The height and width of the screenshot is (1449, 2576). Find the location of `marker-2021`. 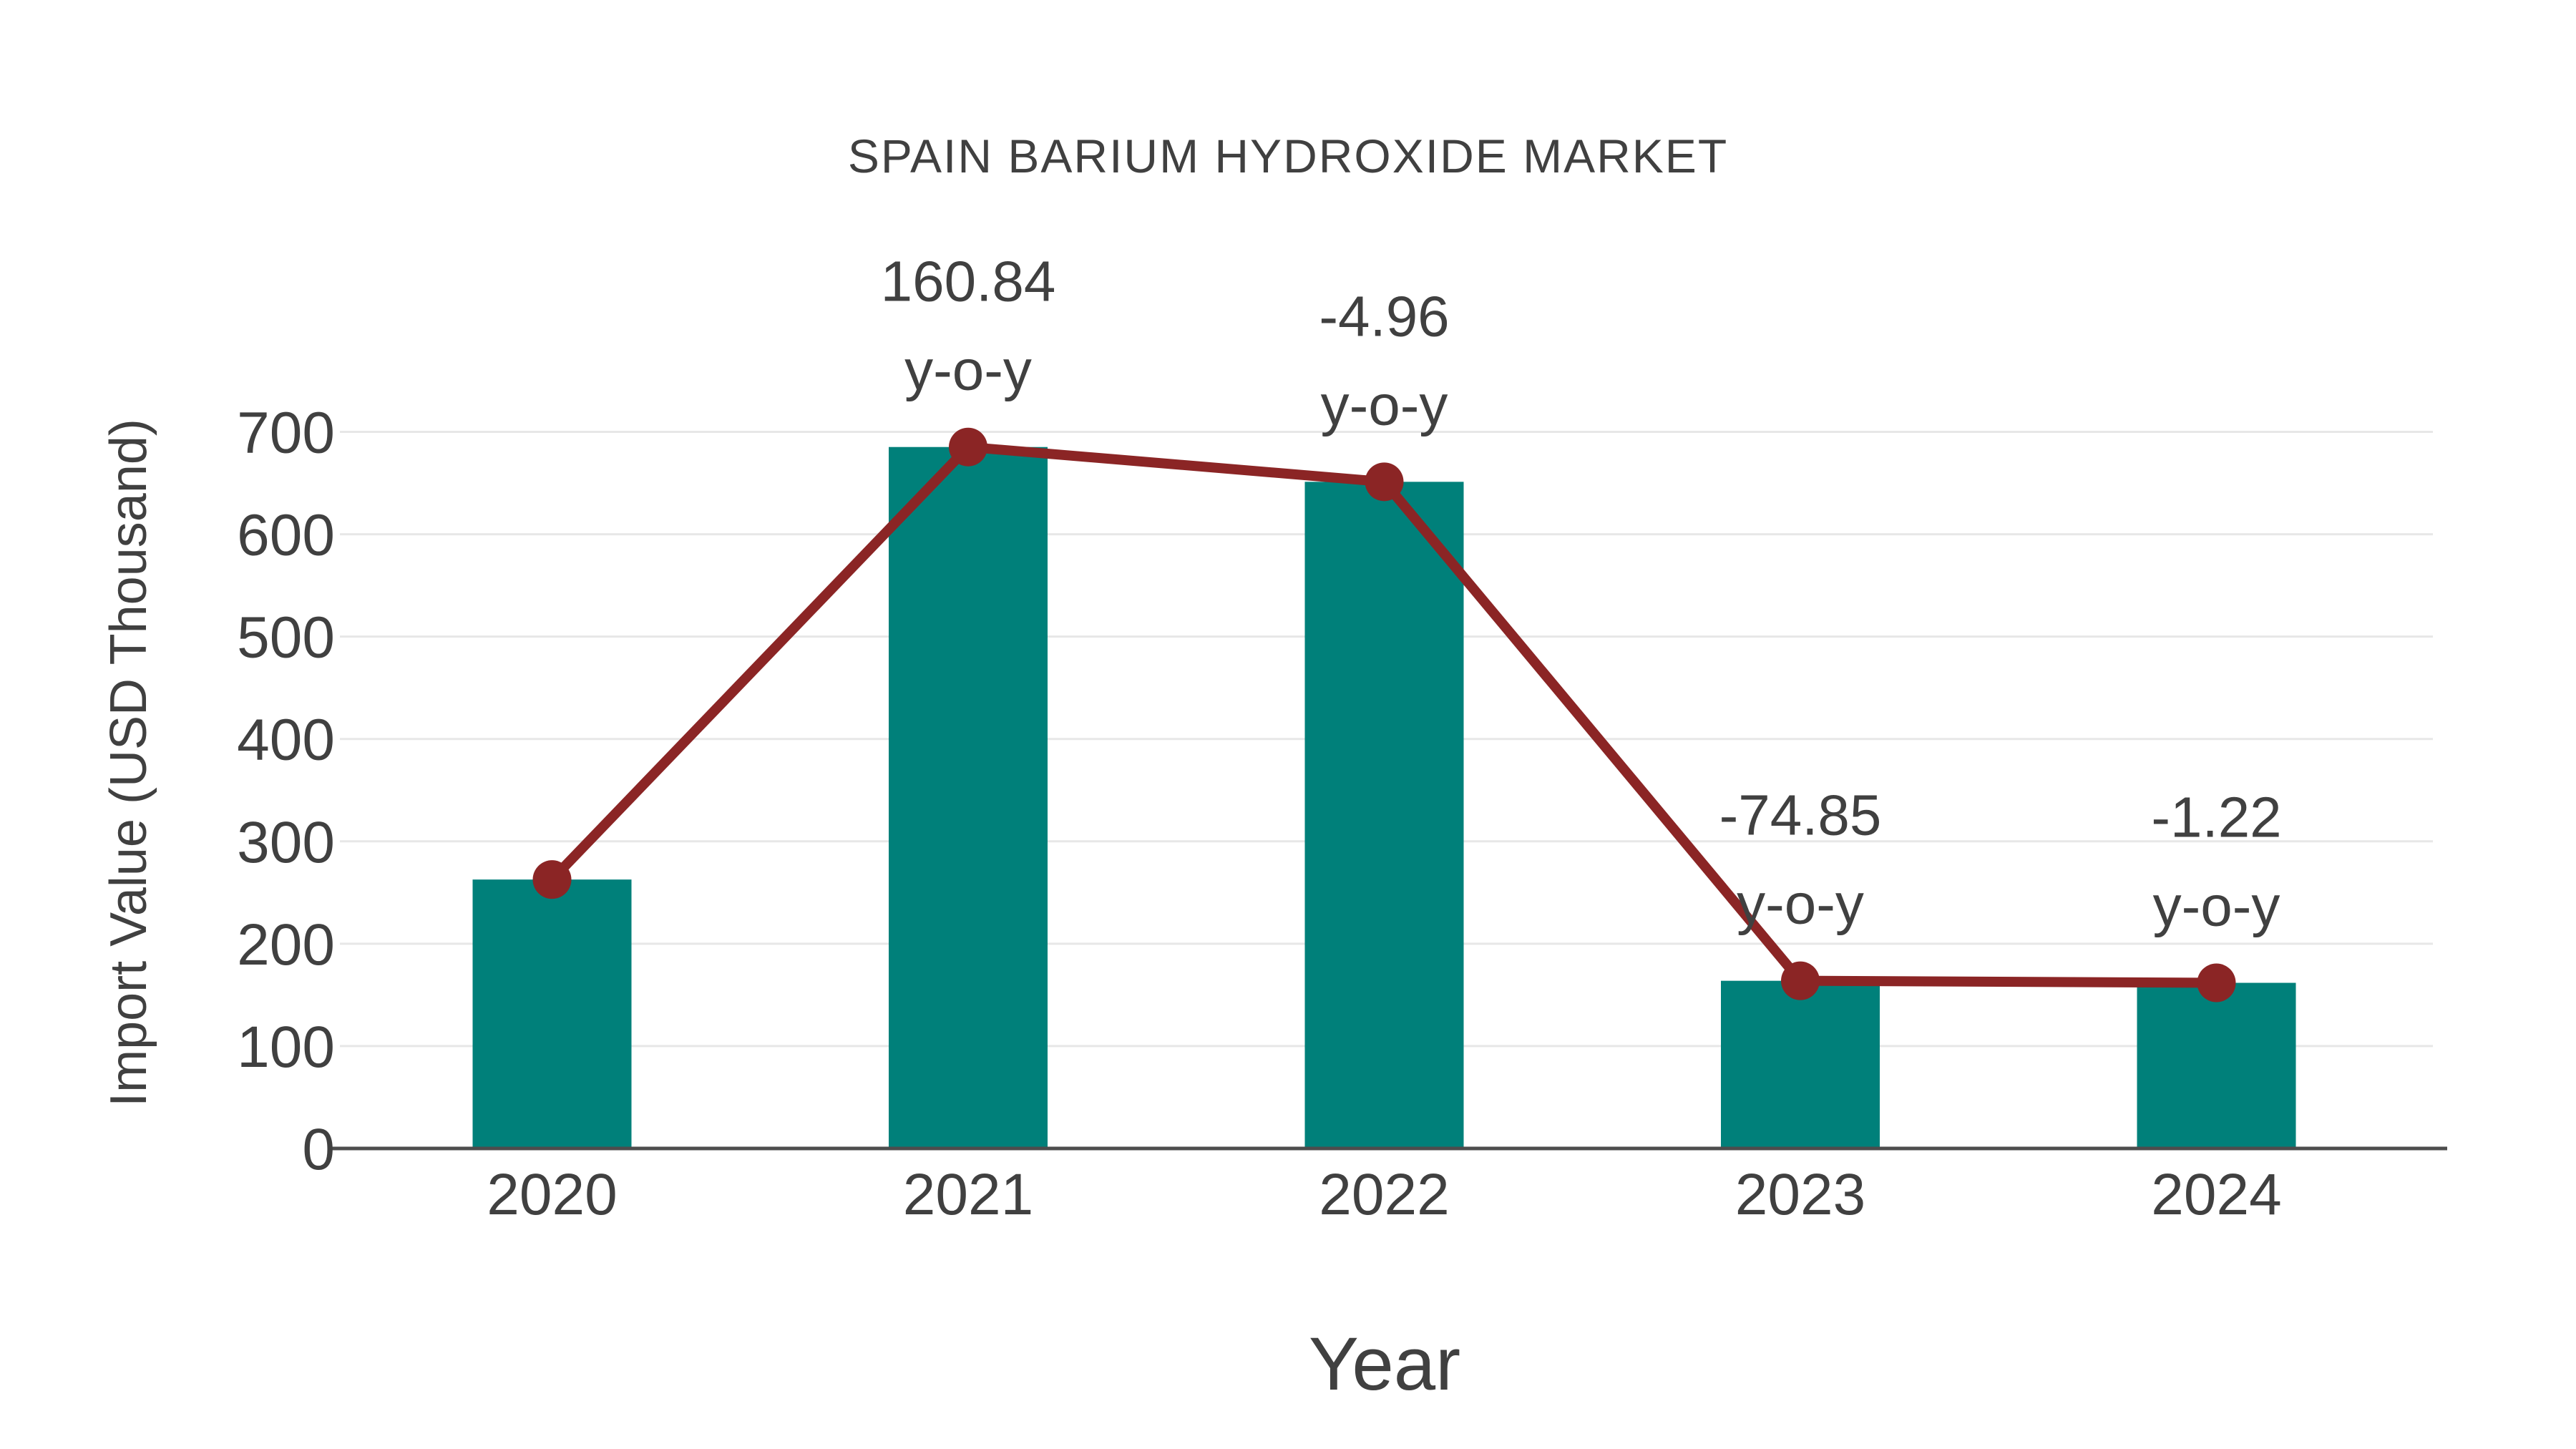

marker-2021 is located at coordinates (968, 447).